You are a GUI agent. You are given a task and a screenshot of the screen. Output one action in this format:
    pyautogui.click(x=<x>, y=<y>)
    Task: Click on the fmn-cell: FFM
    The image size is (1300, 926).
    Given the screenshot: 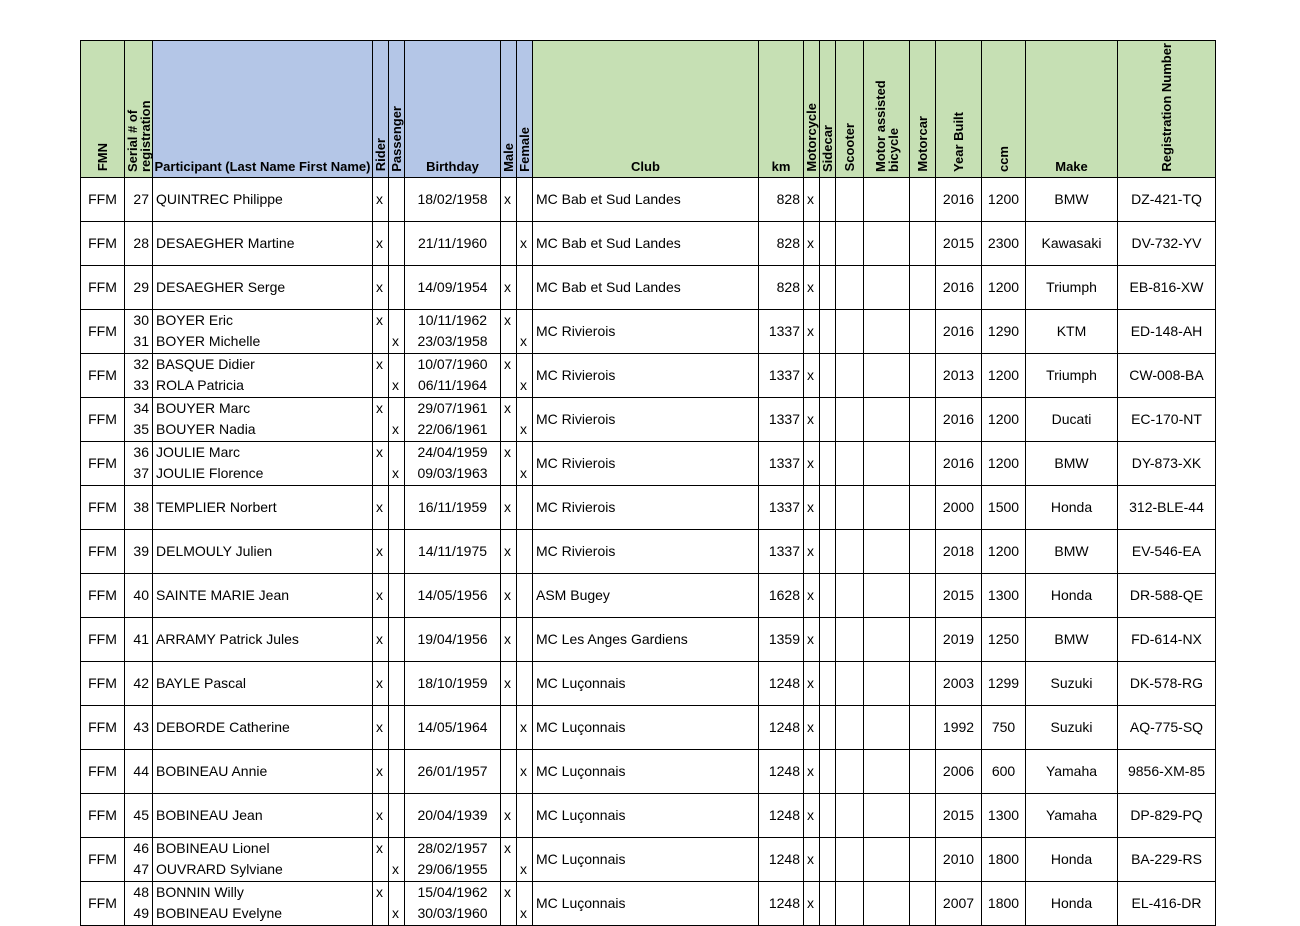 What is the action you would take?
    pyautogui.click(x=102, y=507)
    